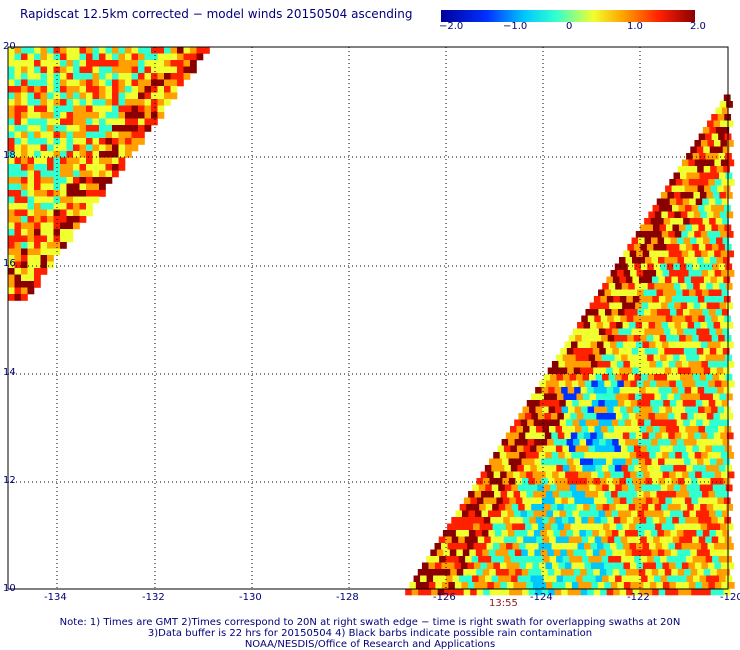  What do you see at coordinates (568, 16) in the screenshot?
I see `colorbar` at bounding box center [568, 16].